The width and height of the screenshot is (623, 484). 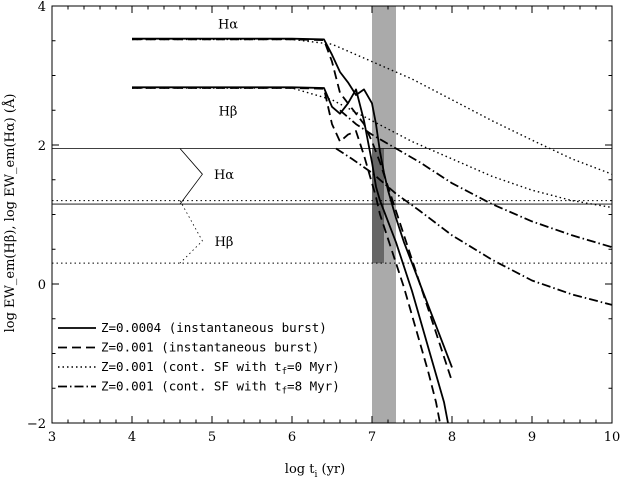 What do you see at coordinates (42, 146) in the screenshot?
I see `y-tick-label: 2` at bounding box center [42, 146].